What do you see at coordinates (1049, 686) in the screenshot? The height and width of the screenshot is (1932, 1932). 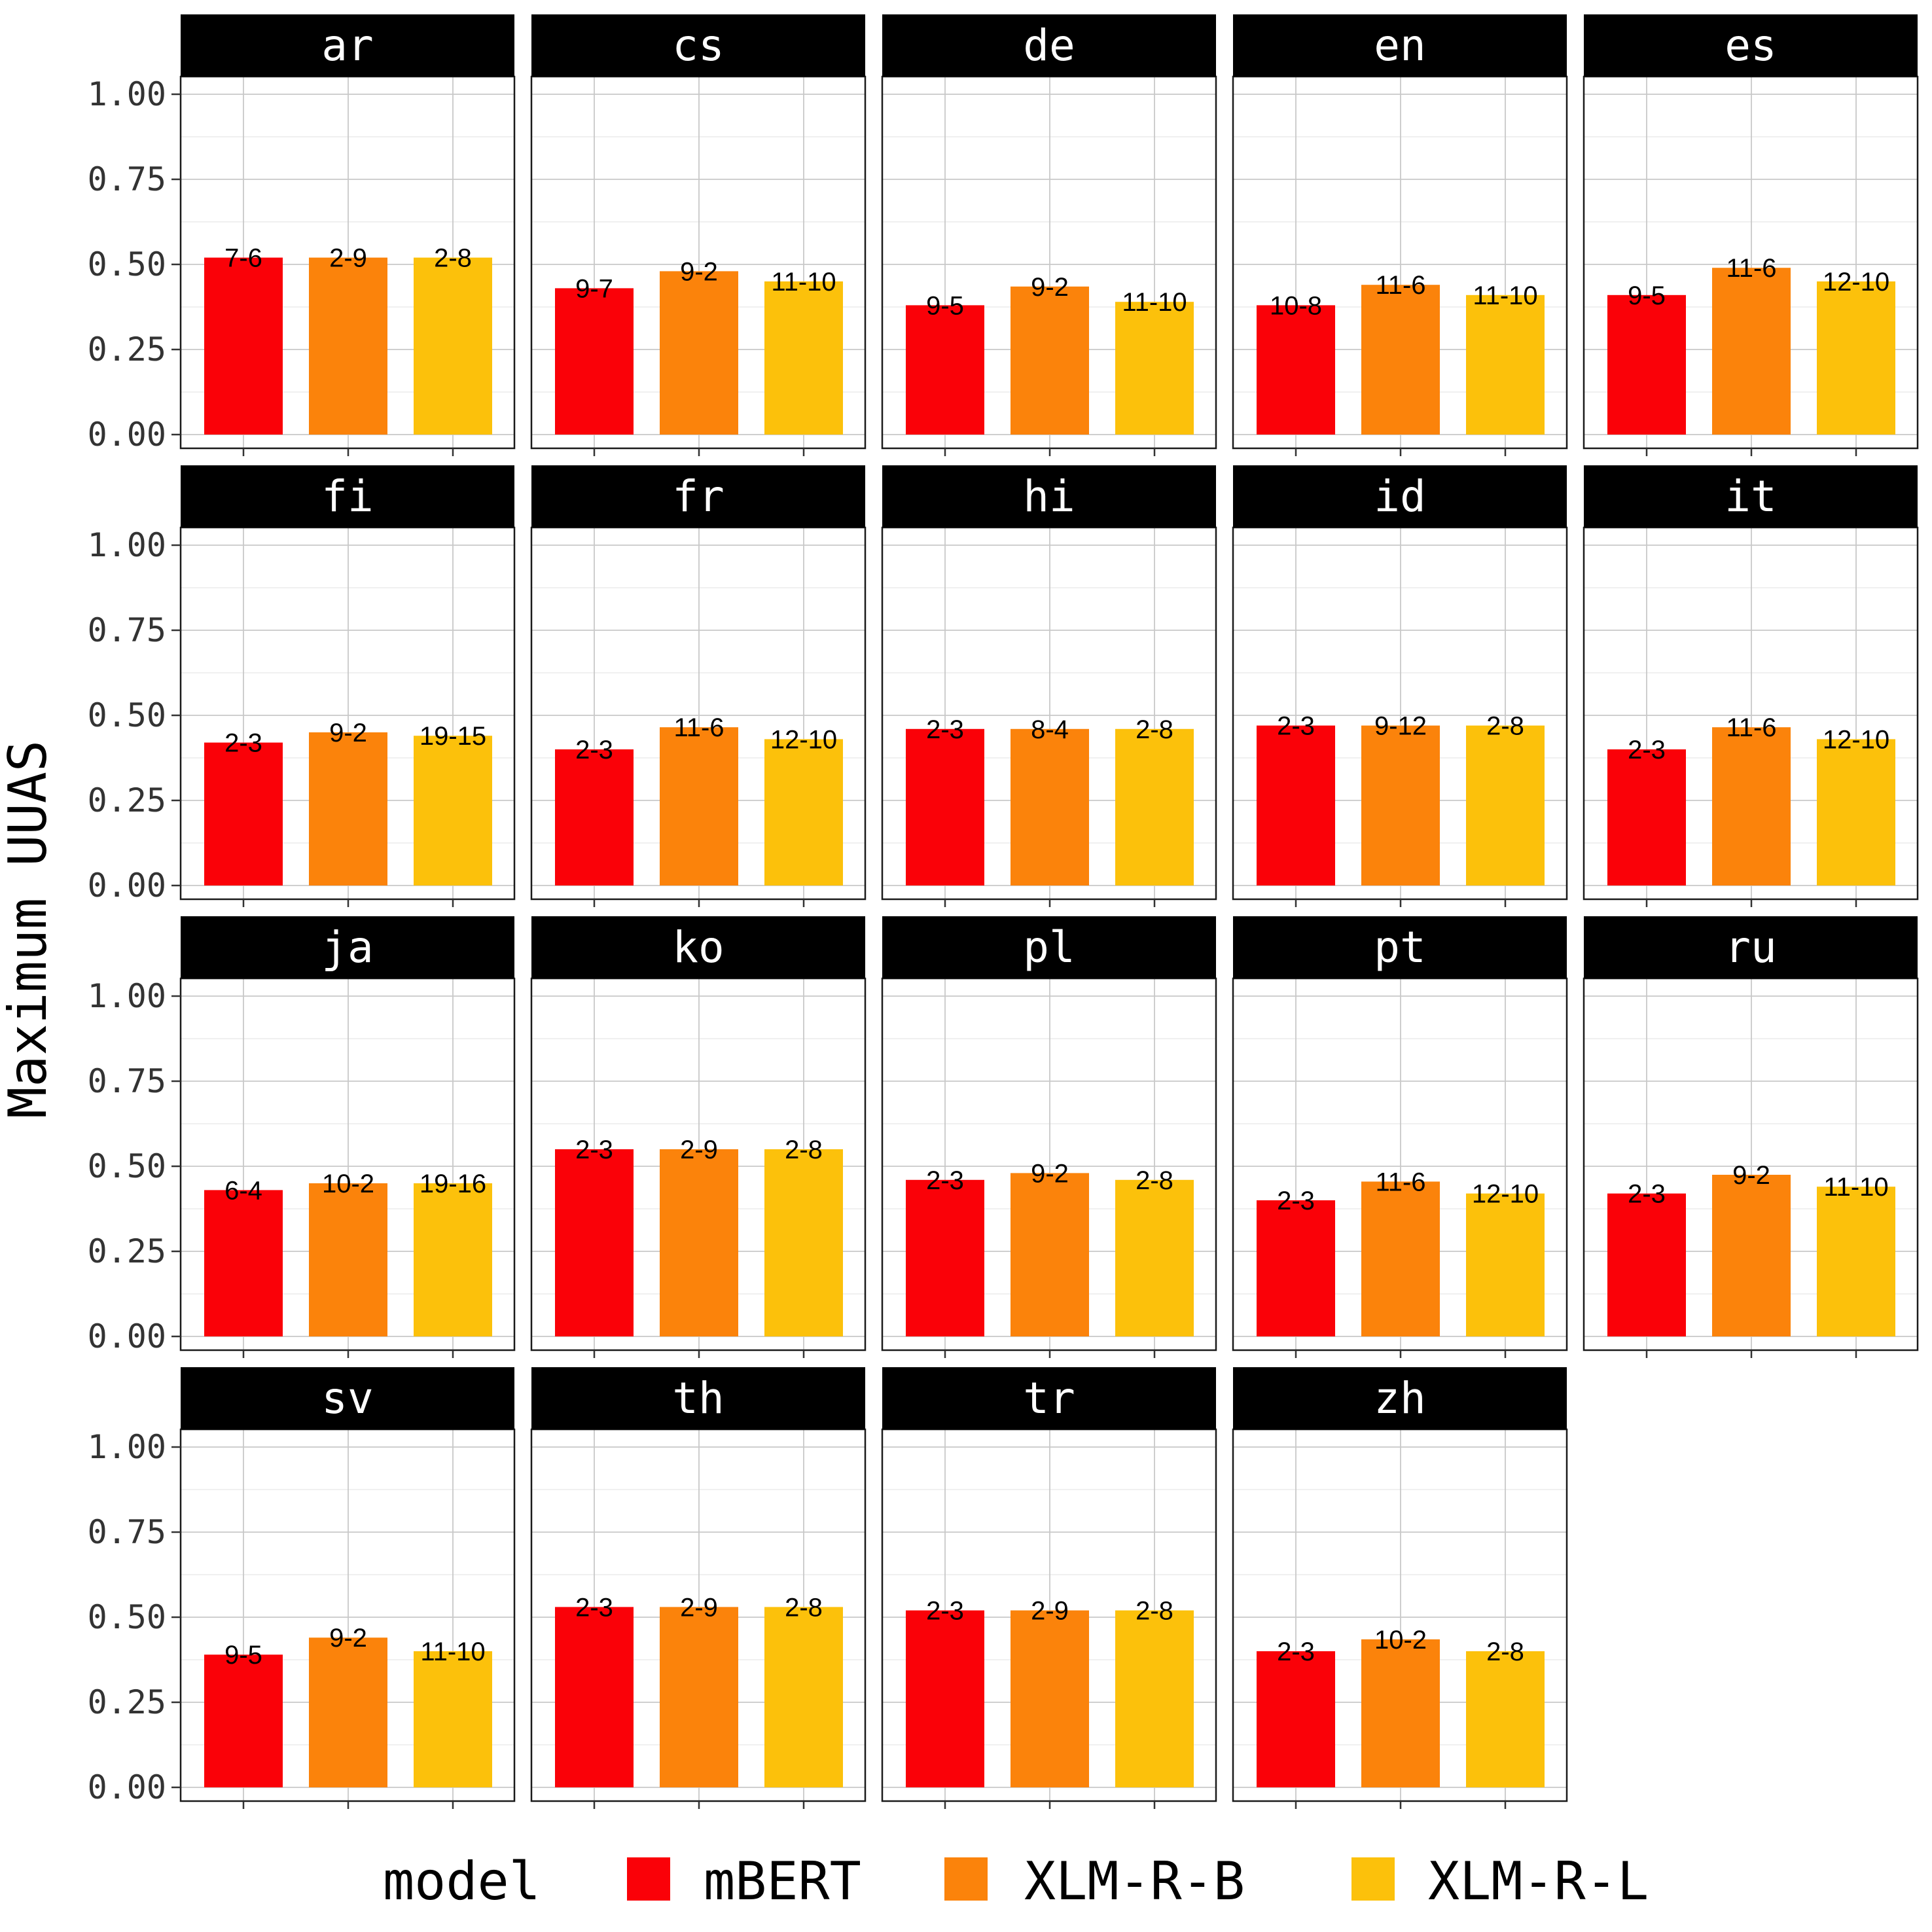 I see `facet-panel-hi: 2-3 8-4 2-8 hi` at bounding box center [1049, 686].